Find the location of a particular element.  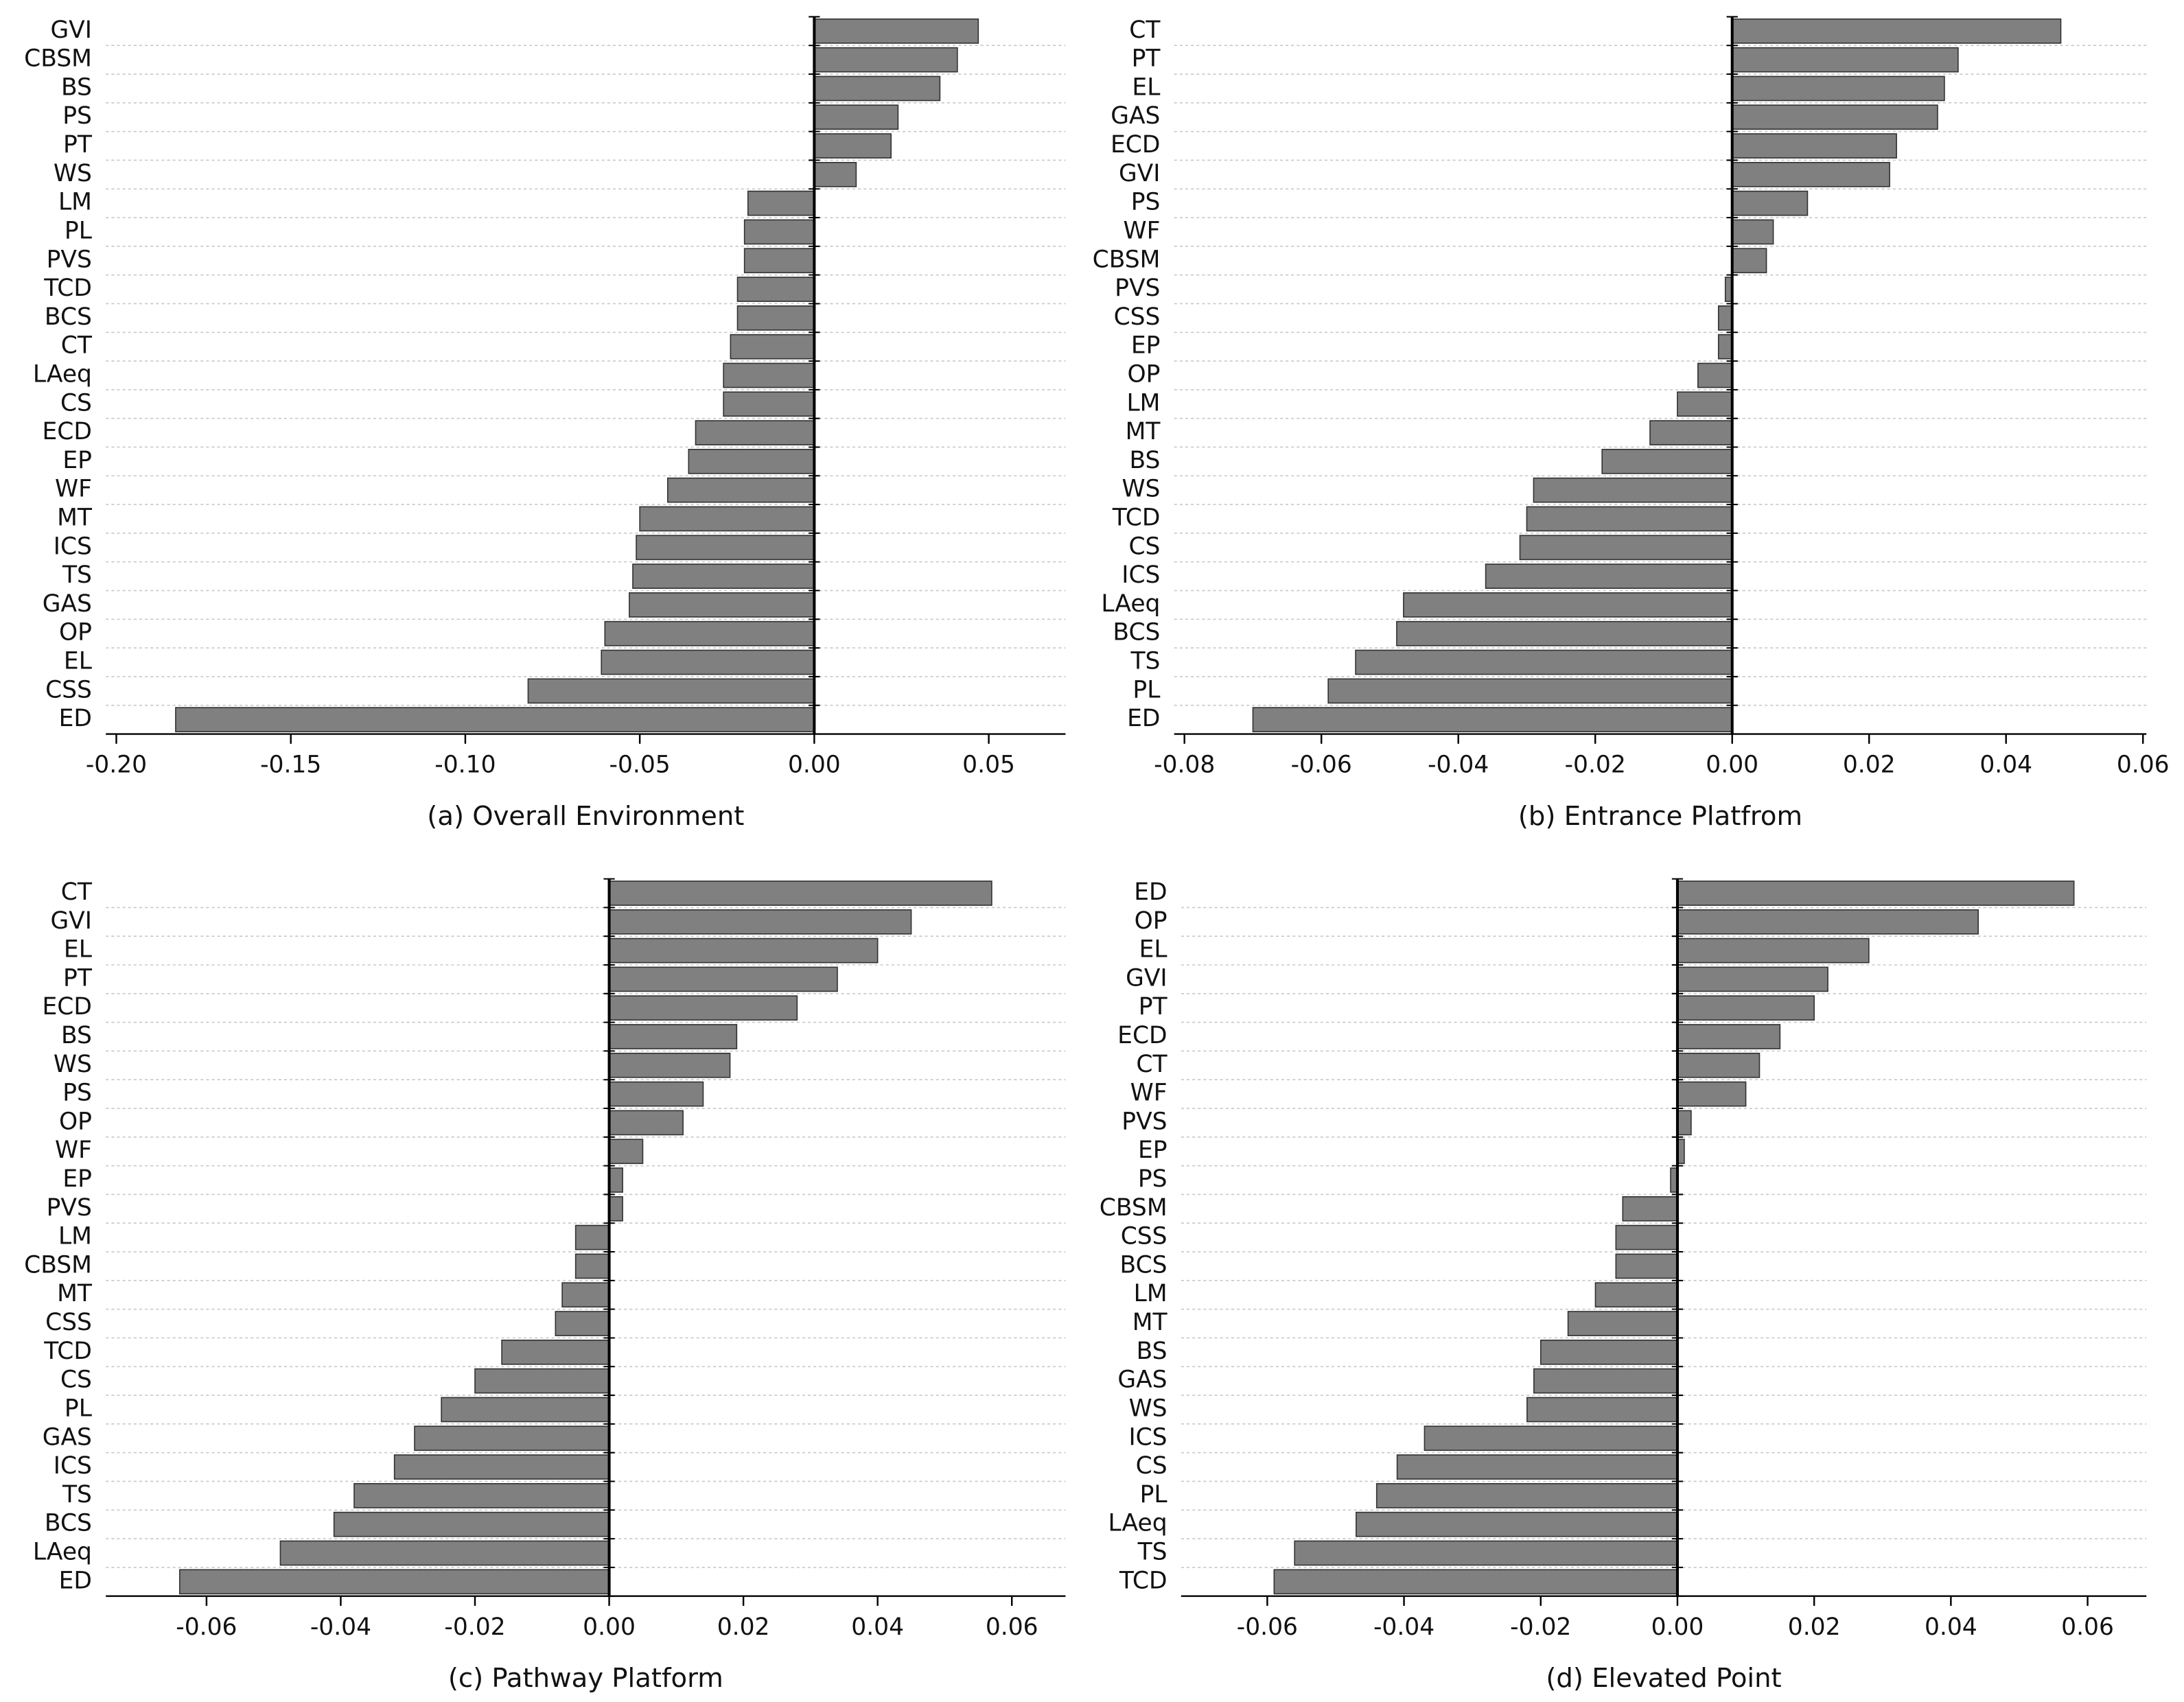

x-tick-label: -0.10 is located at coordinates (465, 765).